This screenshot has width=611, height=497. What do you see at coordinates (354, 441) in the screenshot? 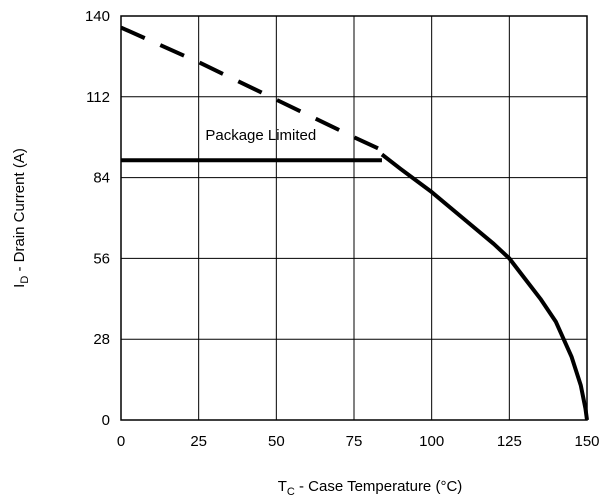
I see `x-tick-label: 75` at bounding box center [354, 441].